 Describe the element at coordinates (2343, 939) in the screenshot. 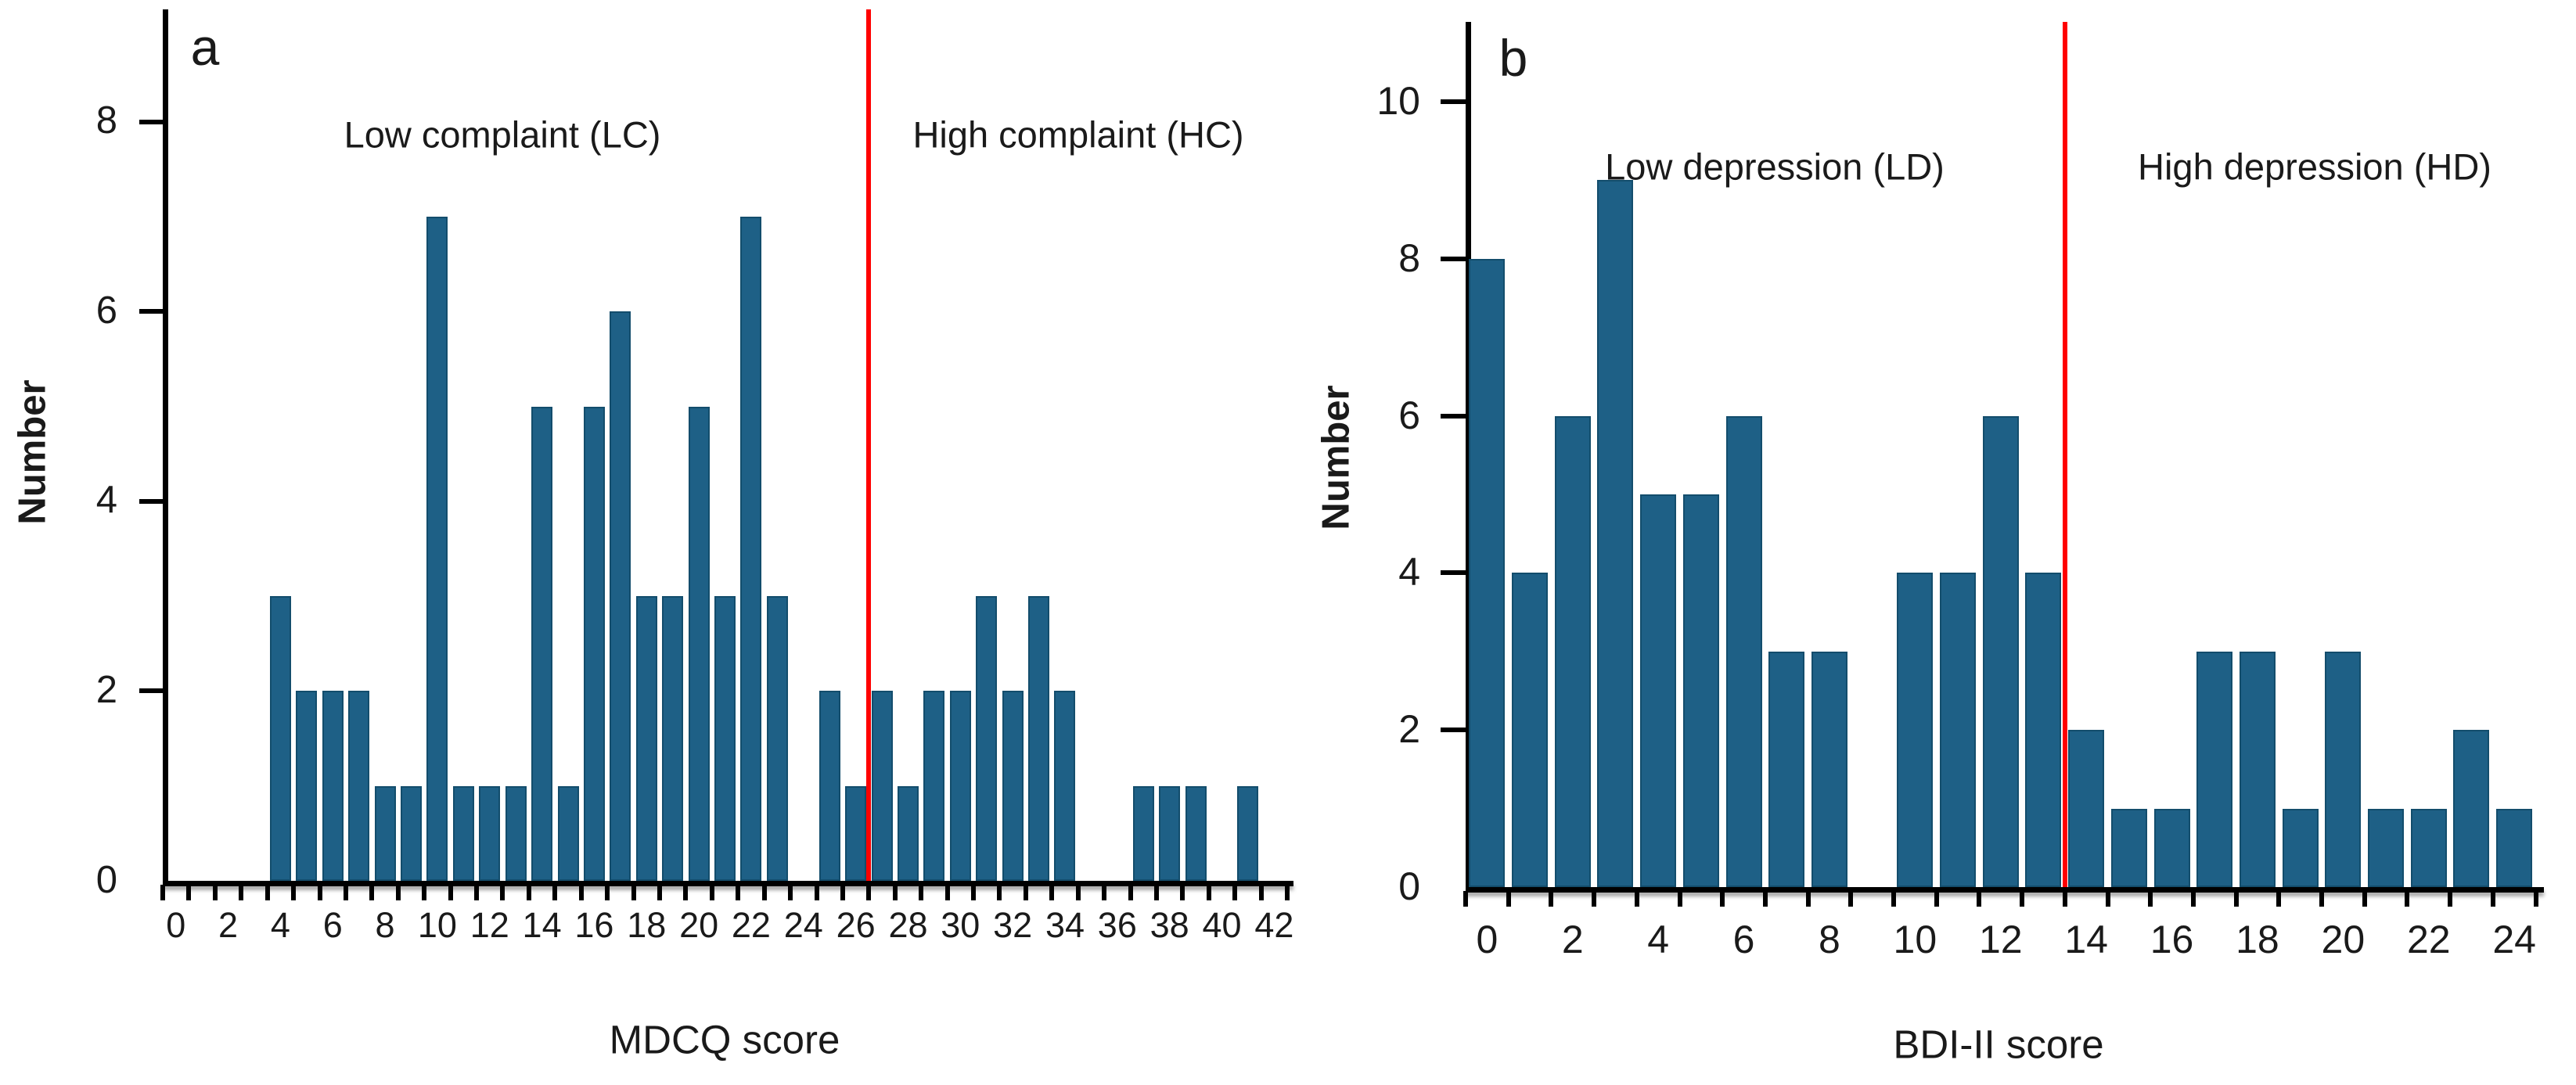

I see `x-tick-label: 20` at that location.